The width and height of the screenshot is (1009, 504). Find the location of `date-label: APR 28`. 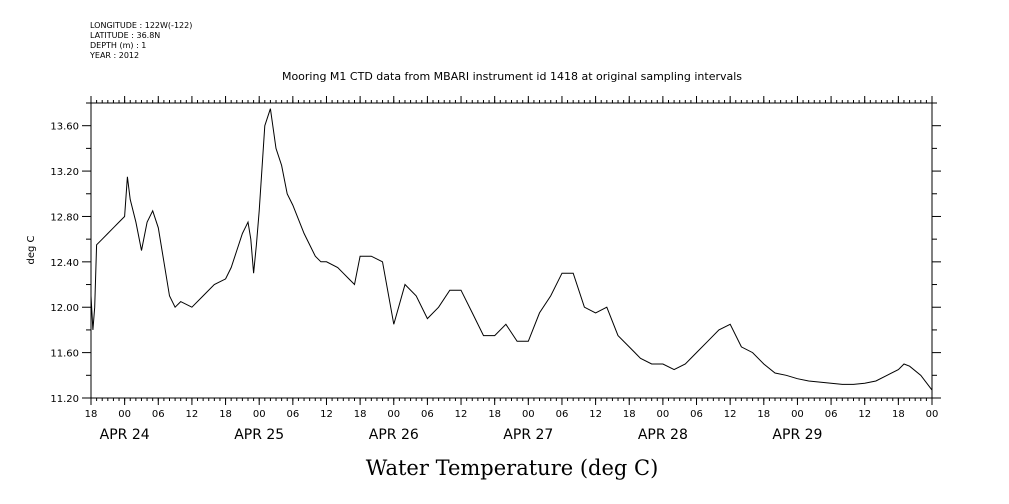

date-label: APR 28 is located at coordinates (663, 435).